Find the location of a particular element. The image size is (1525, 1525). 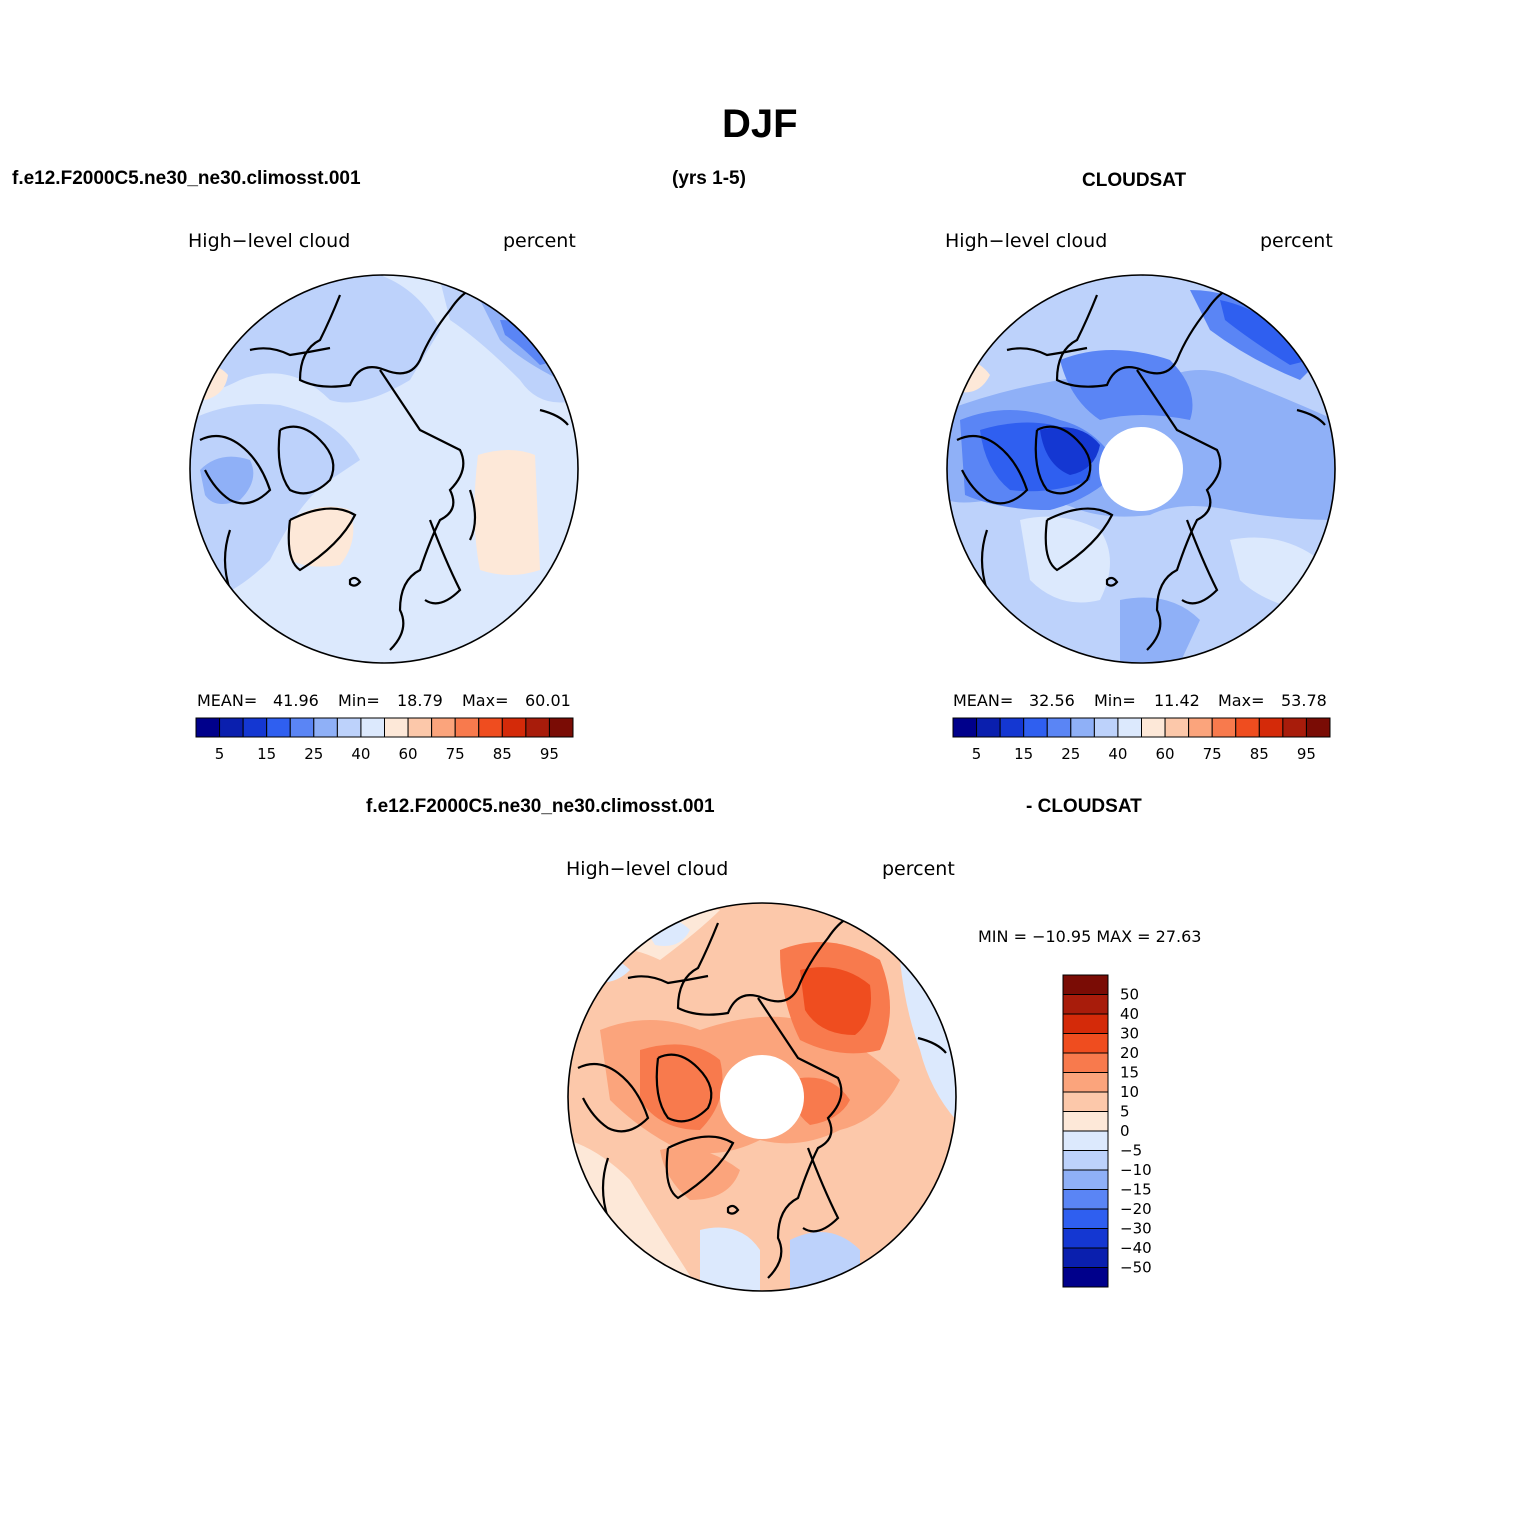

colorbar-cloudsat-tick-label: 75 is located at coordinates (1212, 754).